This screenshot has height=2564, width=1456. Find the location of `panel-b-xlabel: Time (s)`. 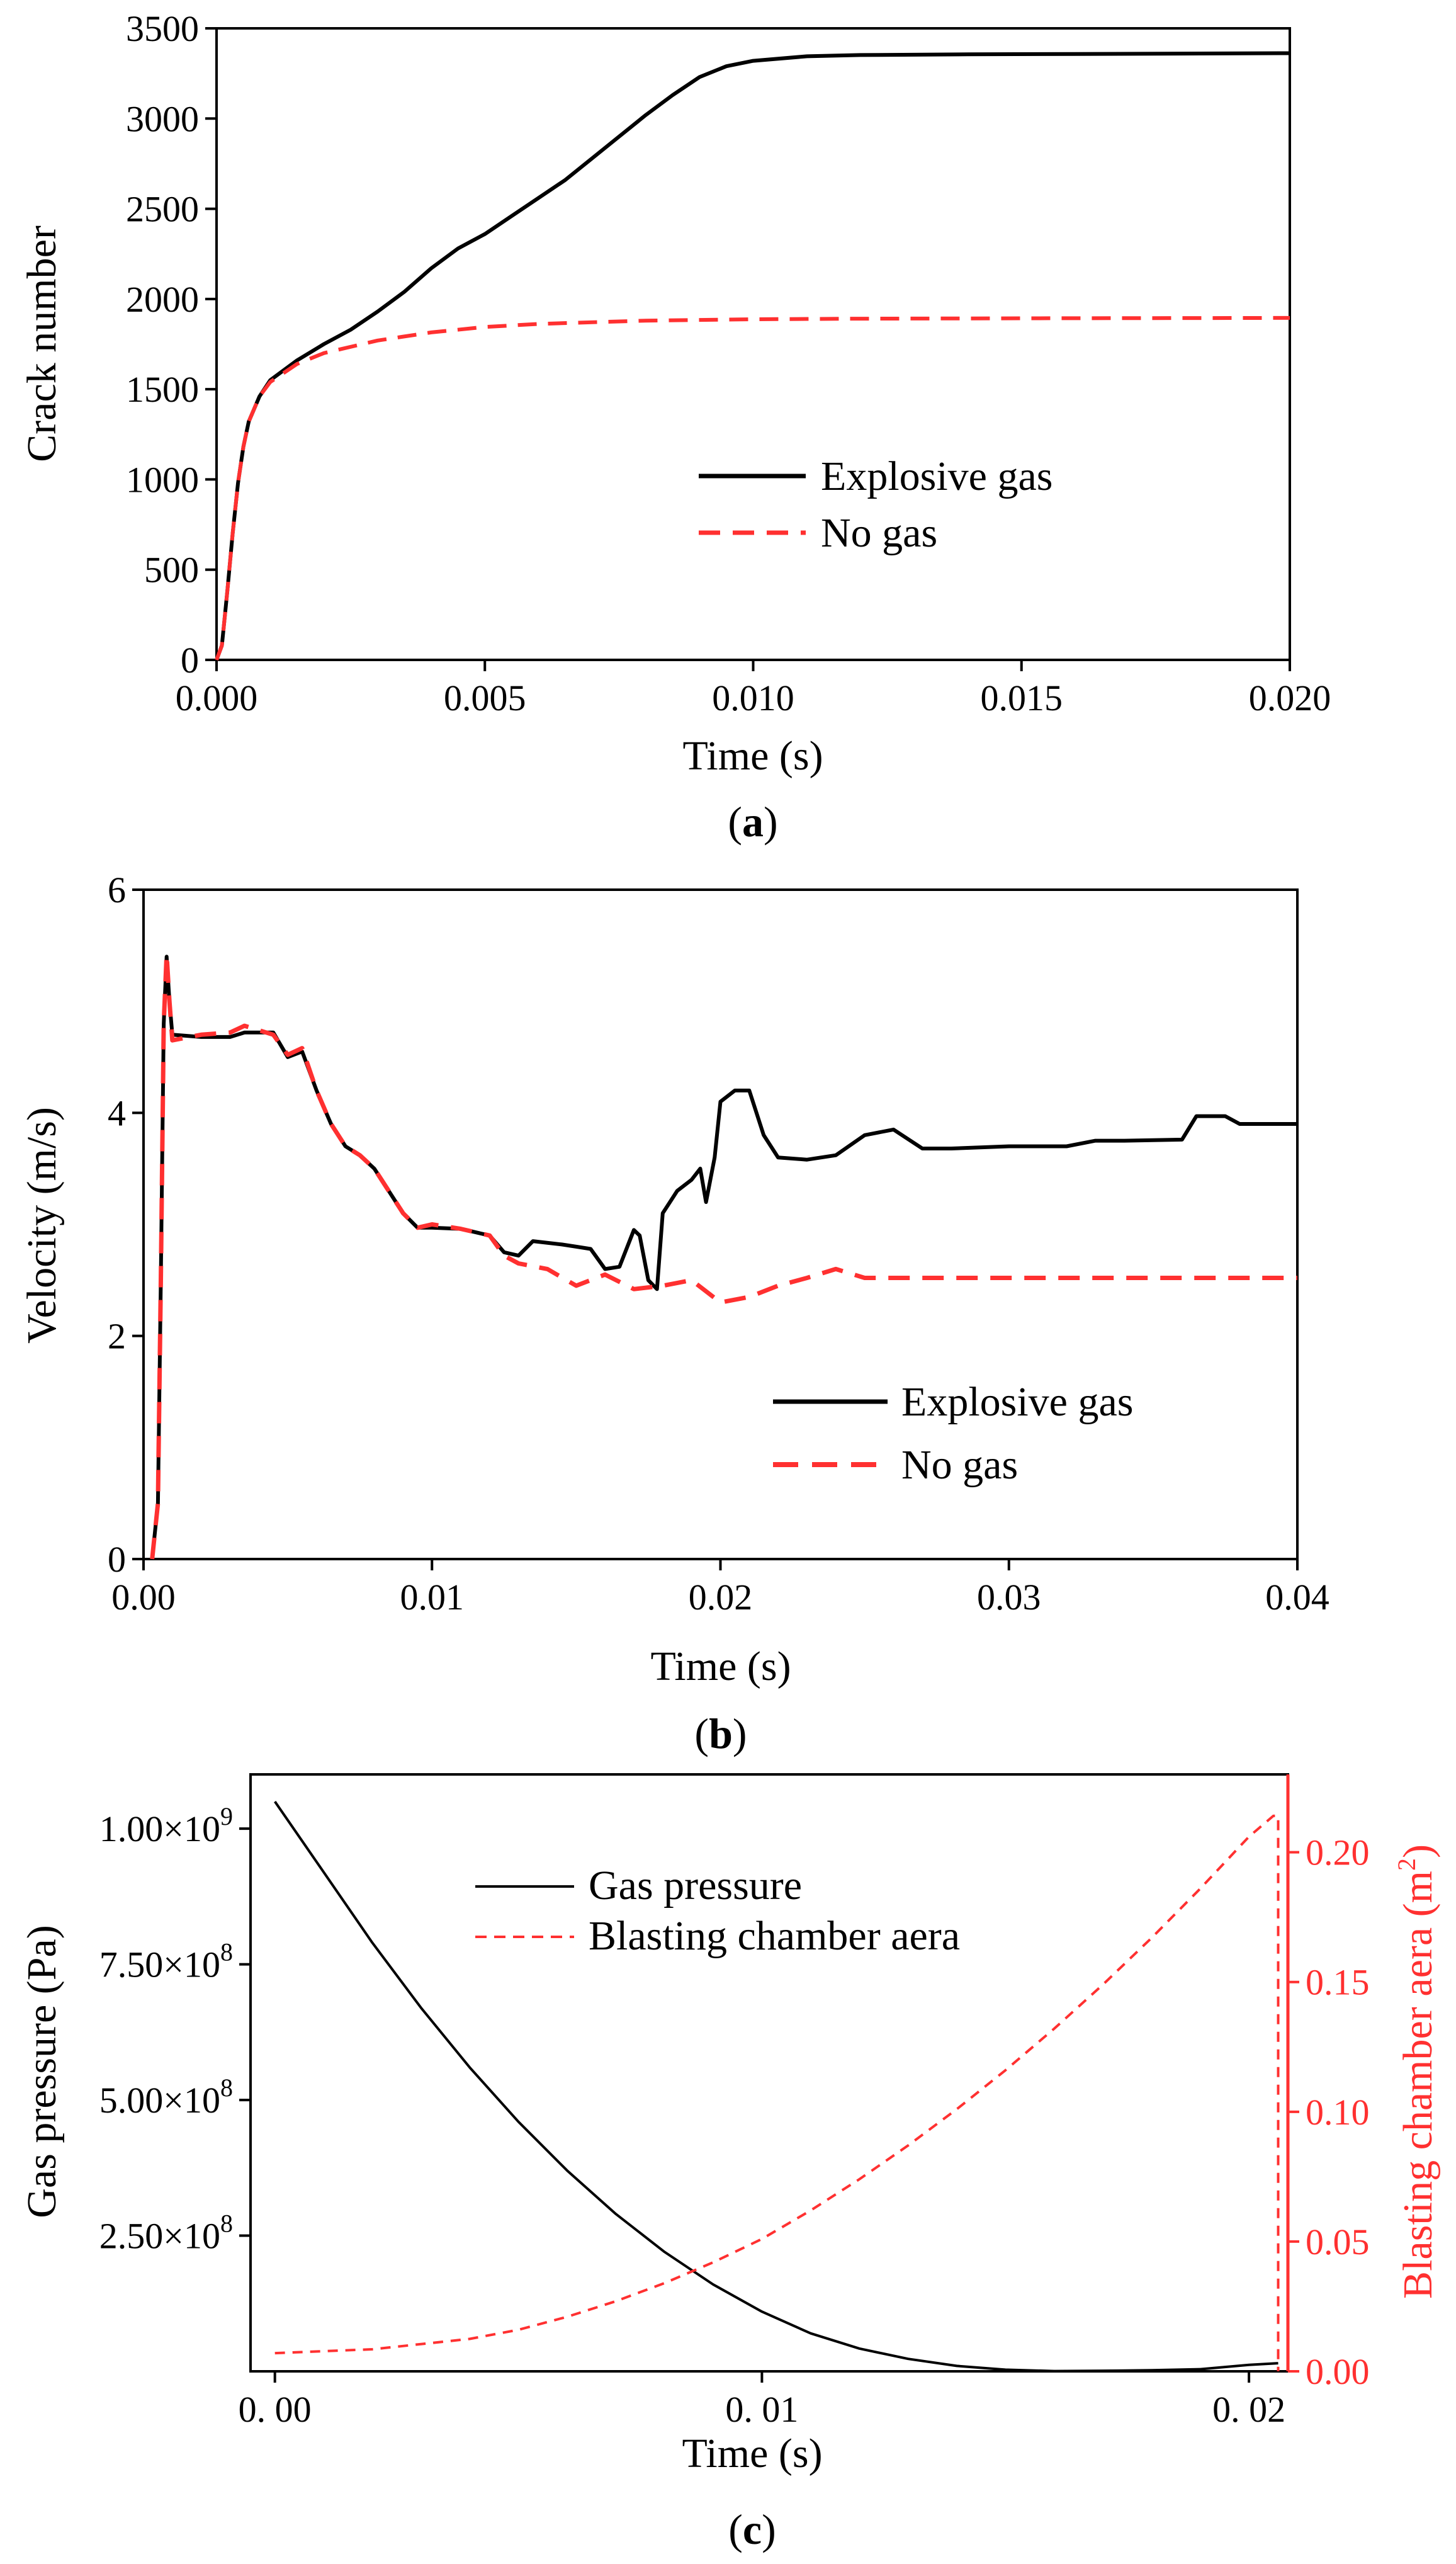

panel-b-xlabel: Time (s) is located at coordinates (720, 1666).